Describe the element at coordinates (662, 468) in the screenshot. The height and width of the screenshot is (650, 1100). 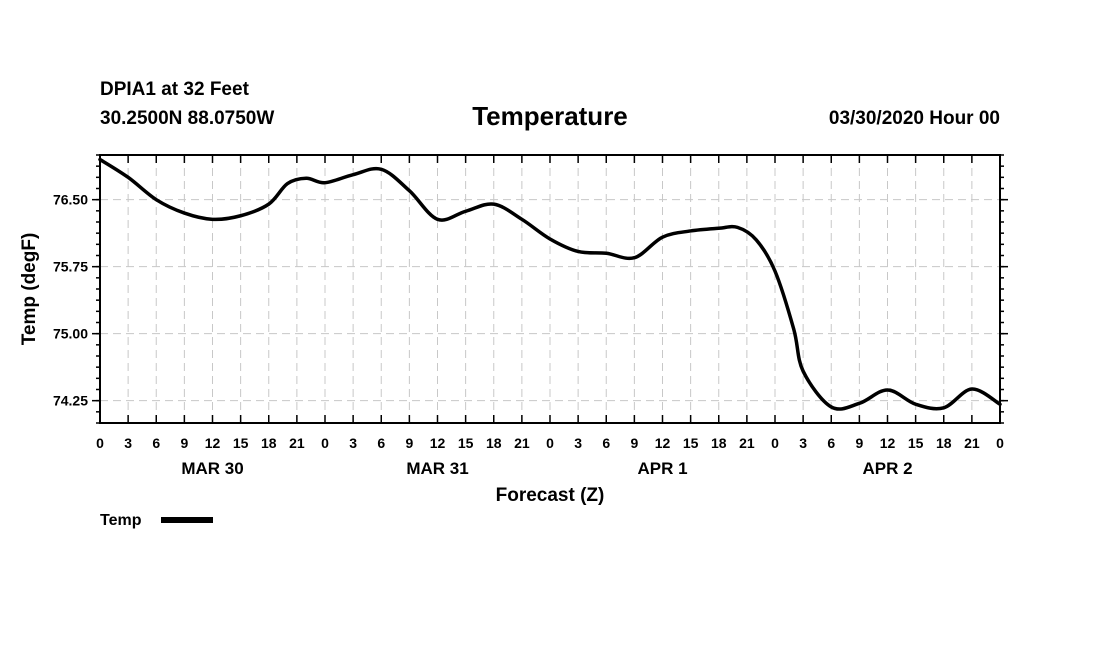
I see `day-label: APR 1` at that location.